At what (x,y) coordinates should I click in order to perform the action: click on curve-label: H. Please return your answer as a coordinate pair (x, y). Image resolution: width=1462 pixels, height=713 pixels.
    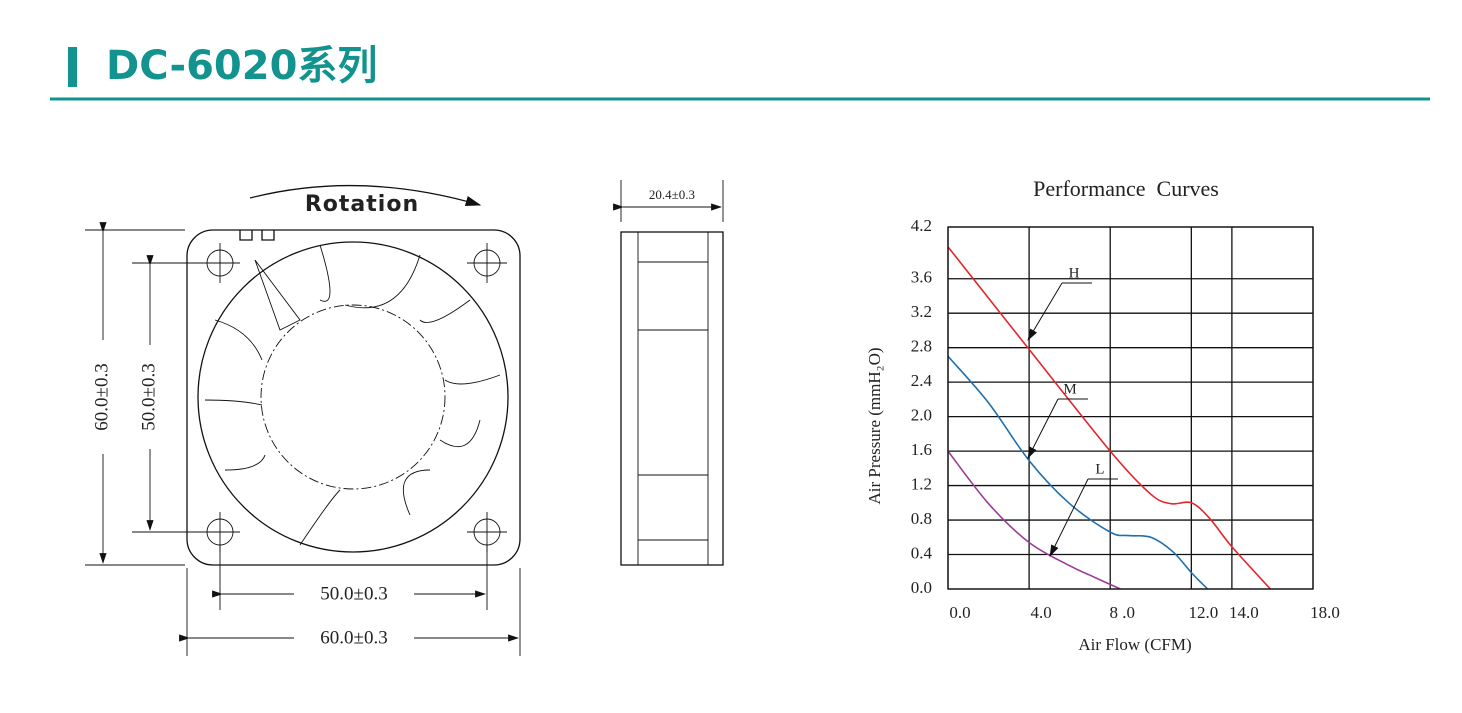
    Looking at the image, I should click on (1074, 273).